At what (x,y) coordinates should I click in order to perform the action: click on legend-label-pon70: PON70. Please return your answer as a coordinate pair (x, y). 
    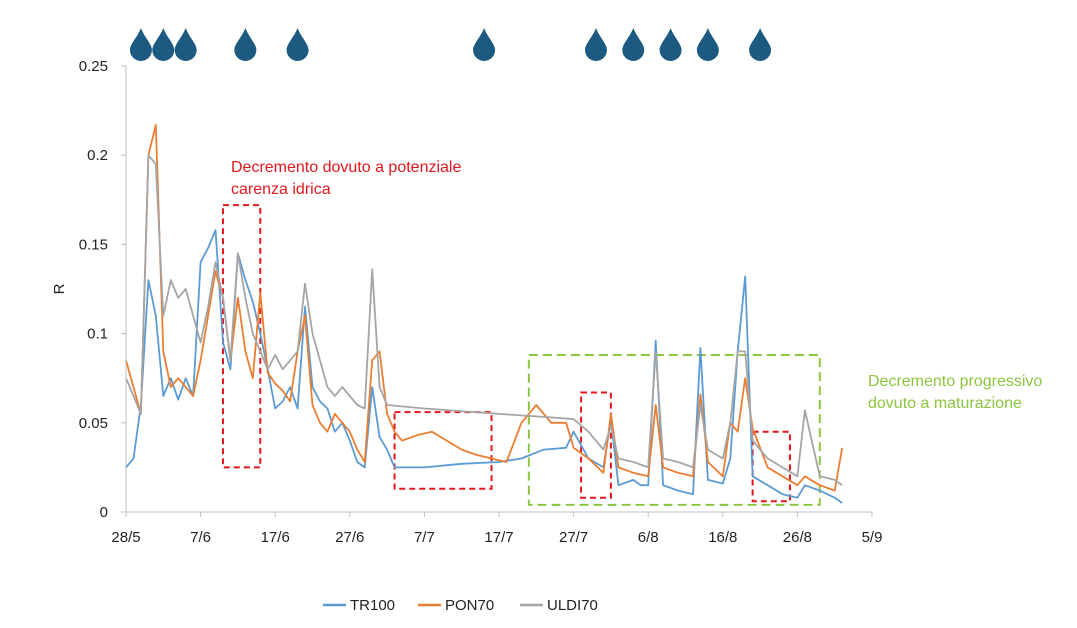
    Looking at the image, I should click on (469, 605).